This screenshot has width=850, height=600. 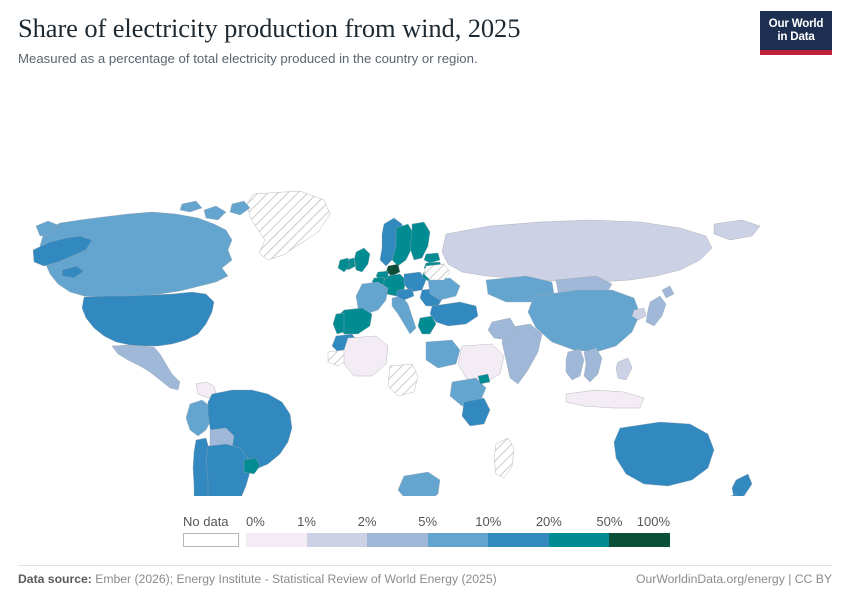 I want to click on country-united-states: United States: 11%, so click(x=123, y=291).